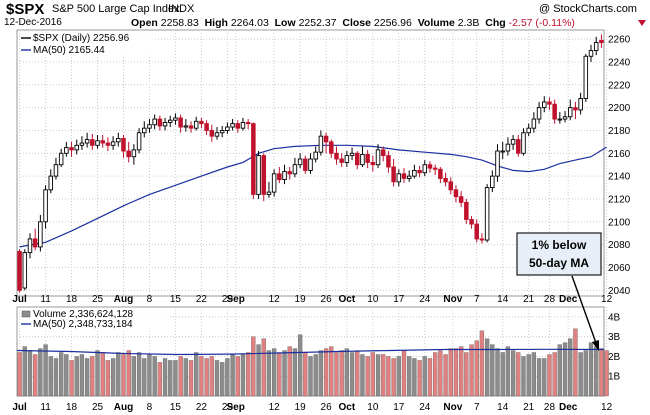  I want to click on price-x-tick-label: 28, so click(550, 299).